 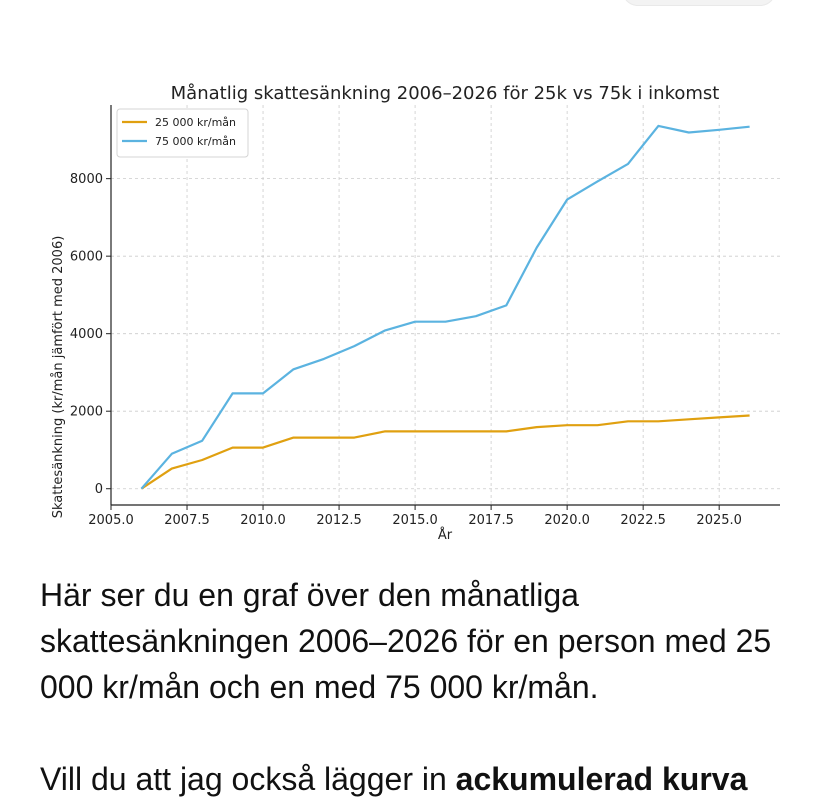 I want to click on x-tick-label: 2025.0, so click(x=719, y=520).